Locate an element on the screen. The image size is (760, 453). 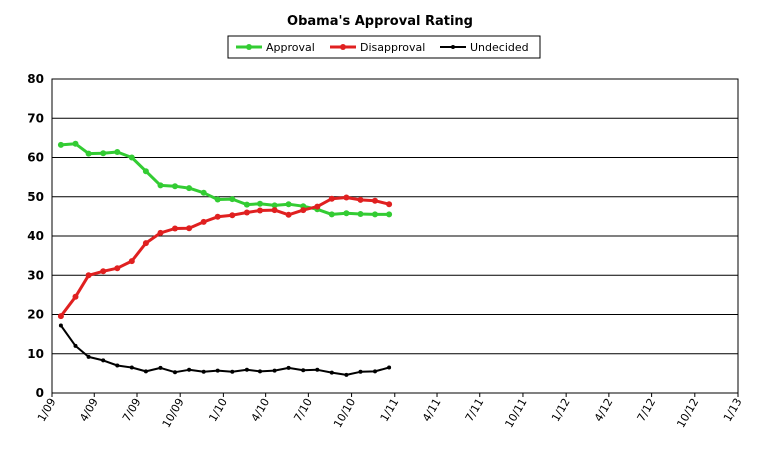
series-approval is located at coordinates (225, 179).